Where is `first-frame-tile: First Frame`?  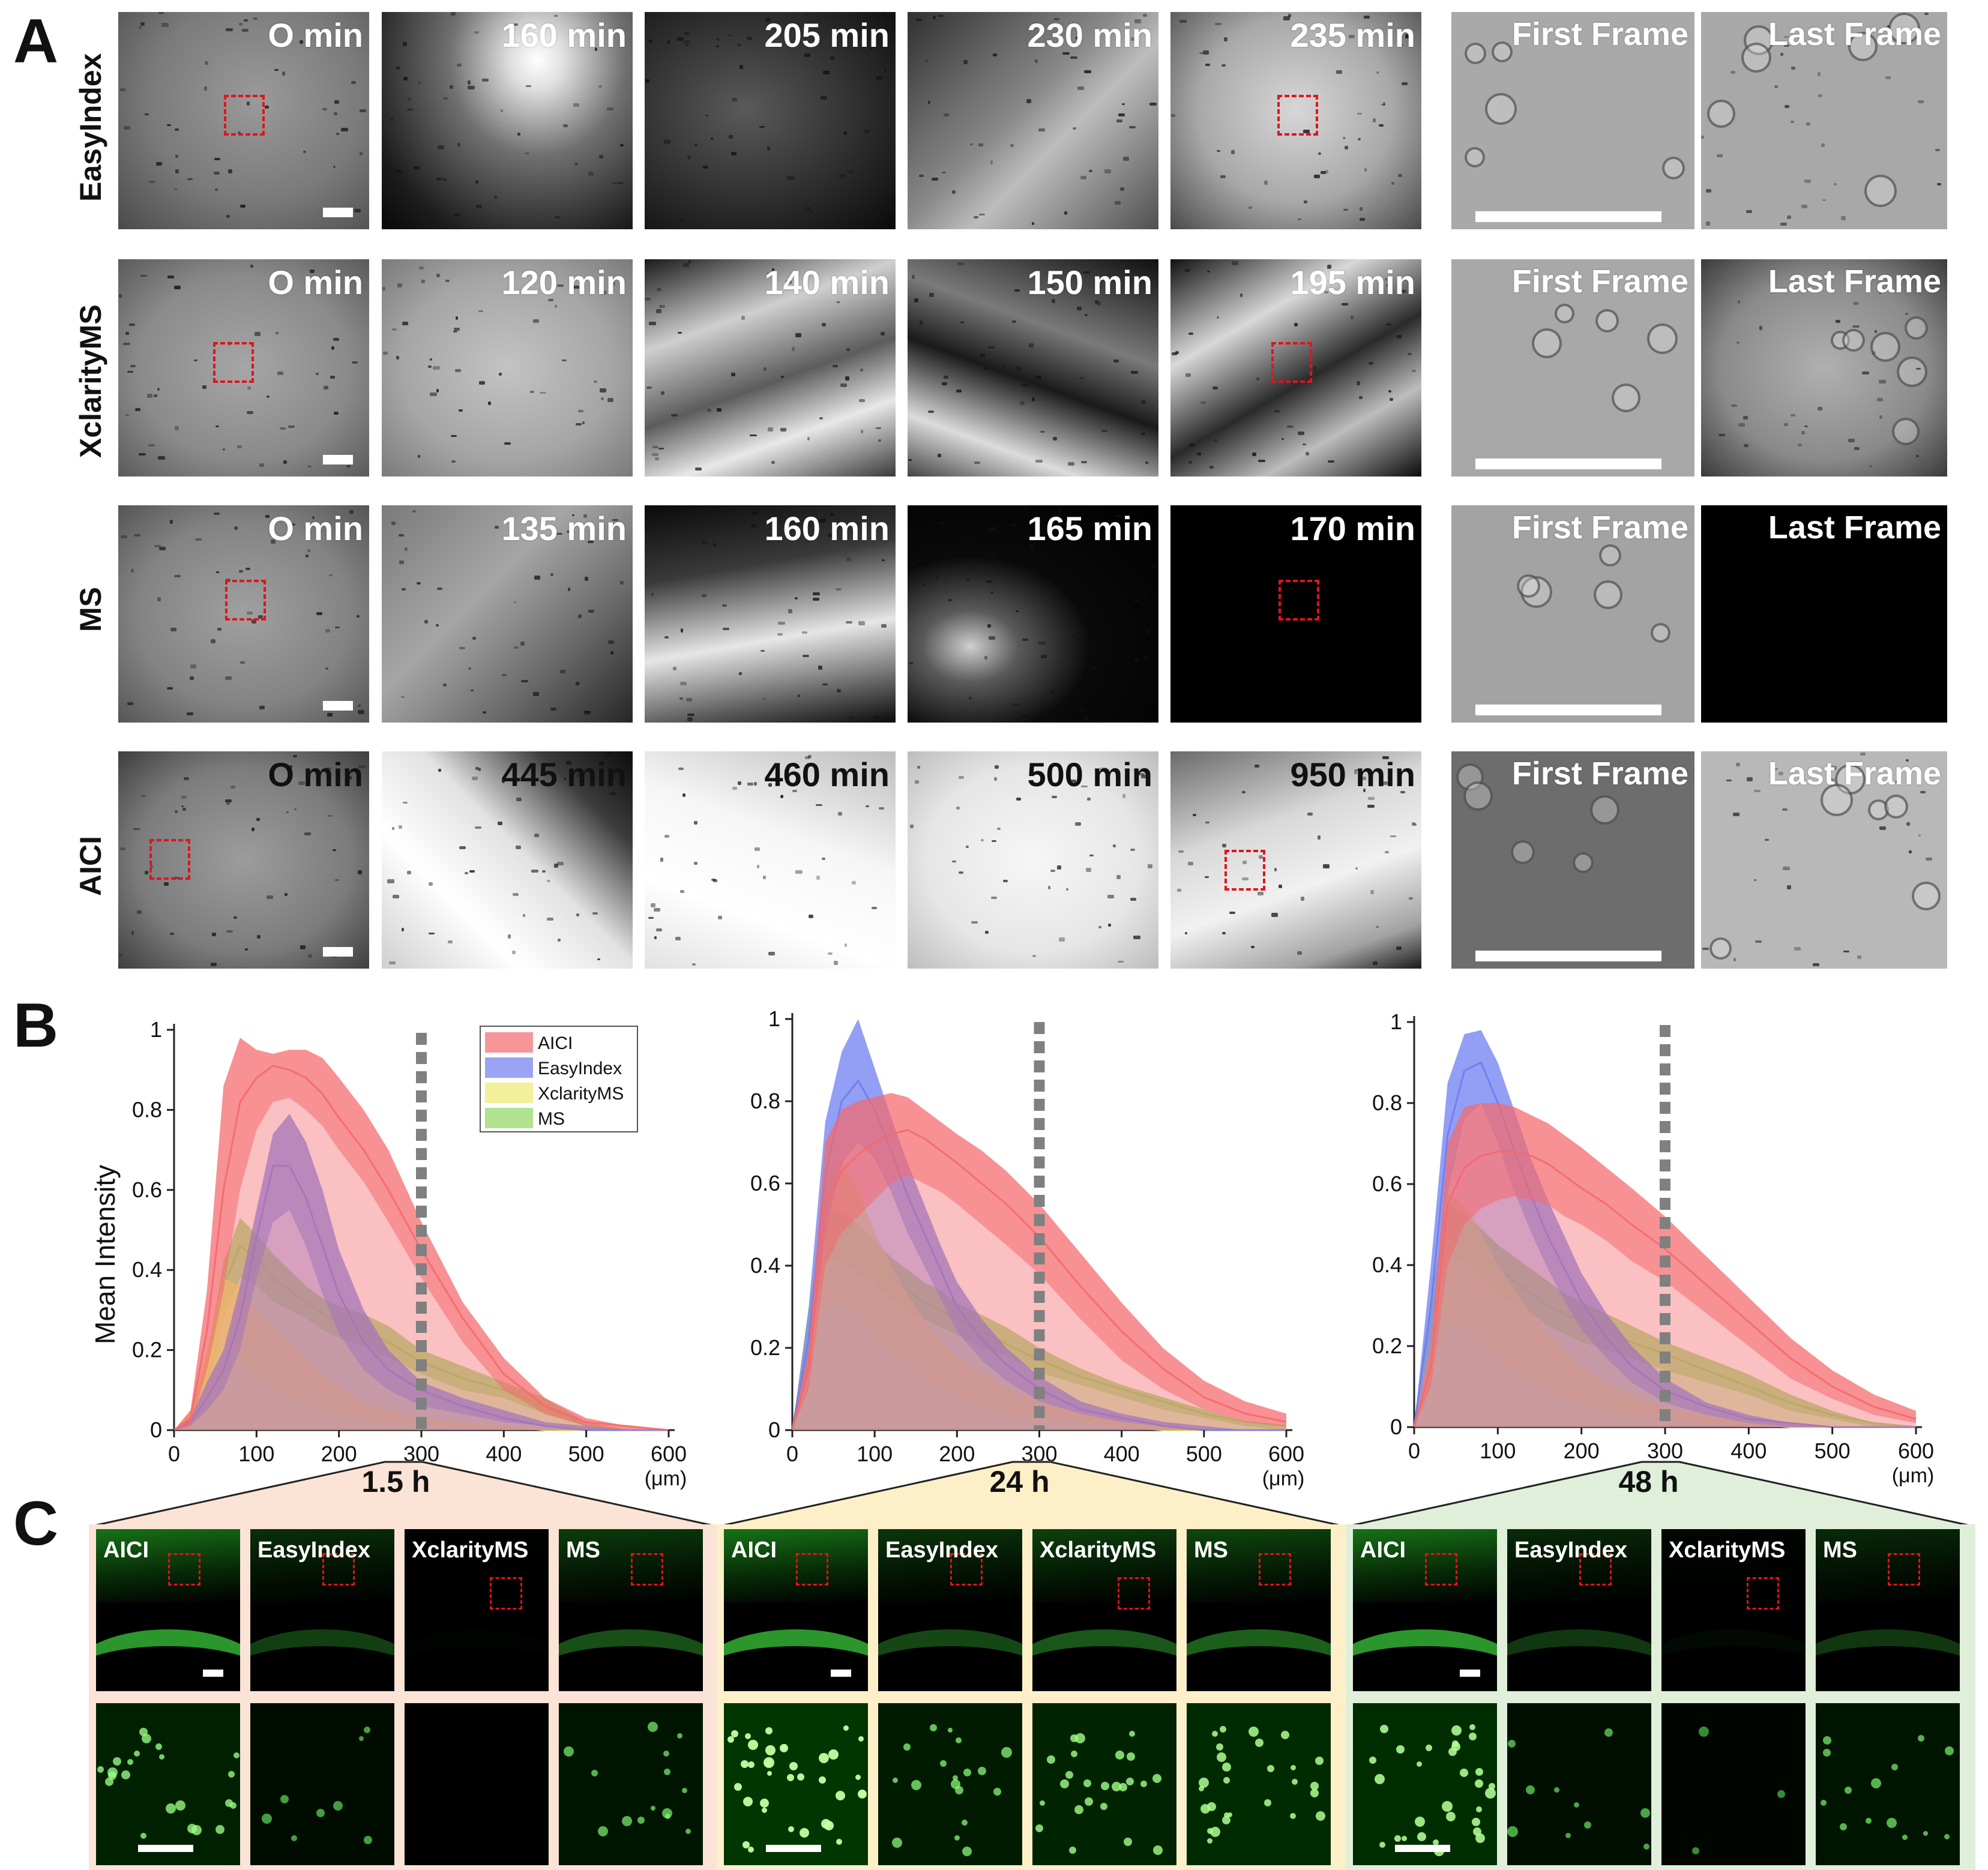 first-frame-tile: First Frame is located at coordinates (1572, 614).